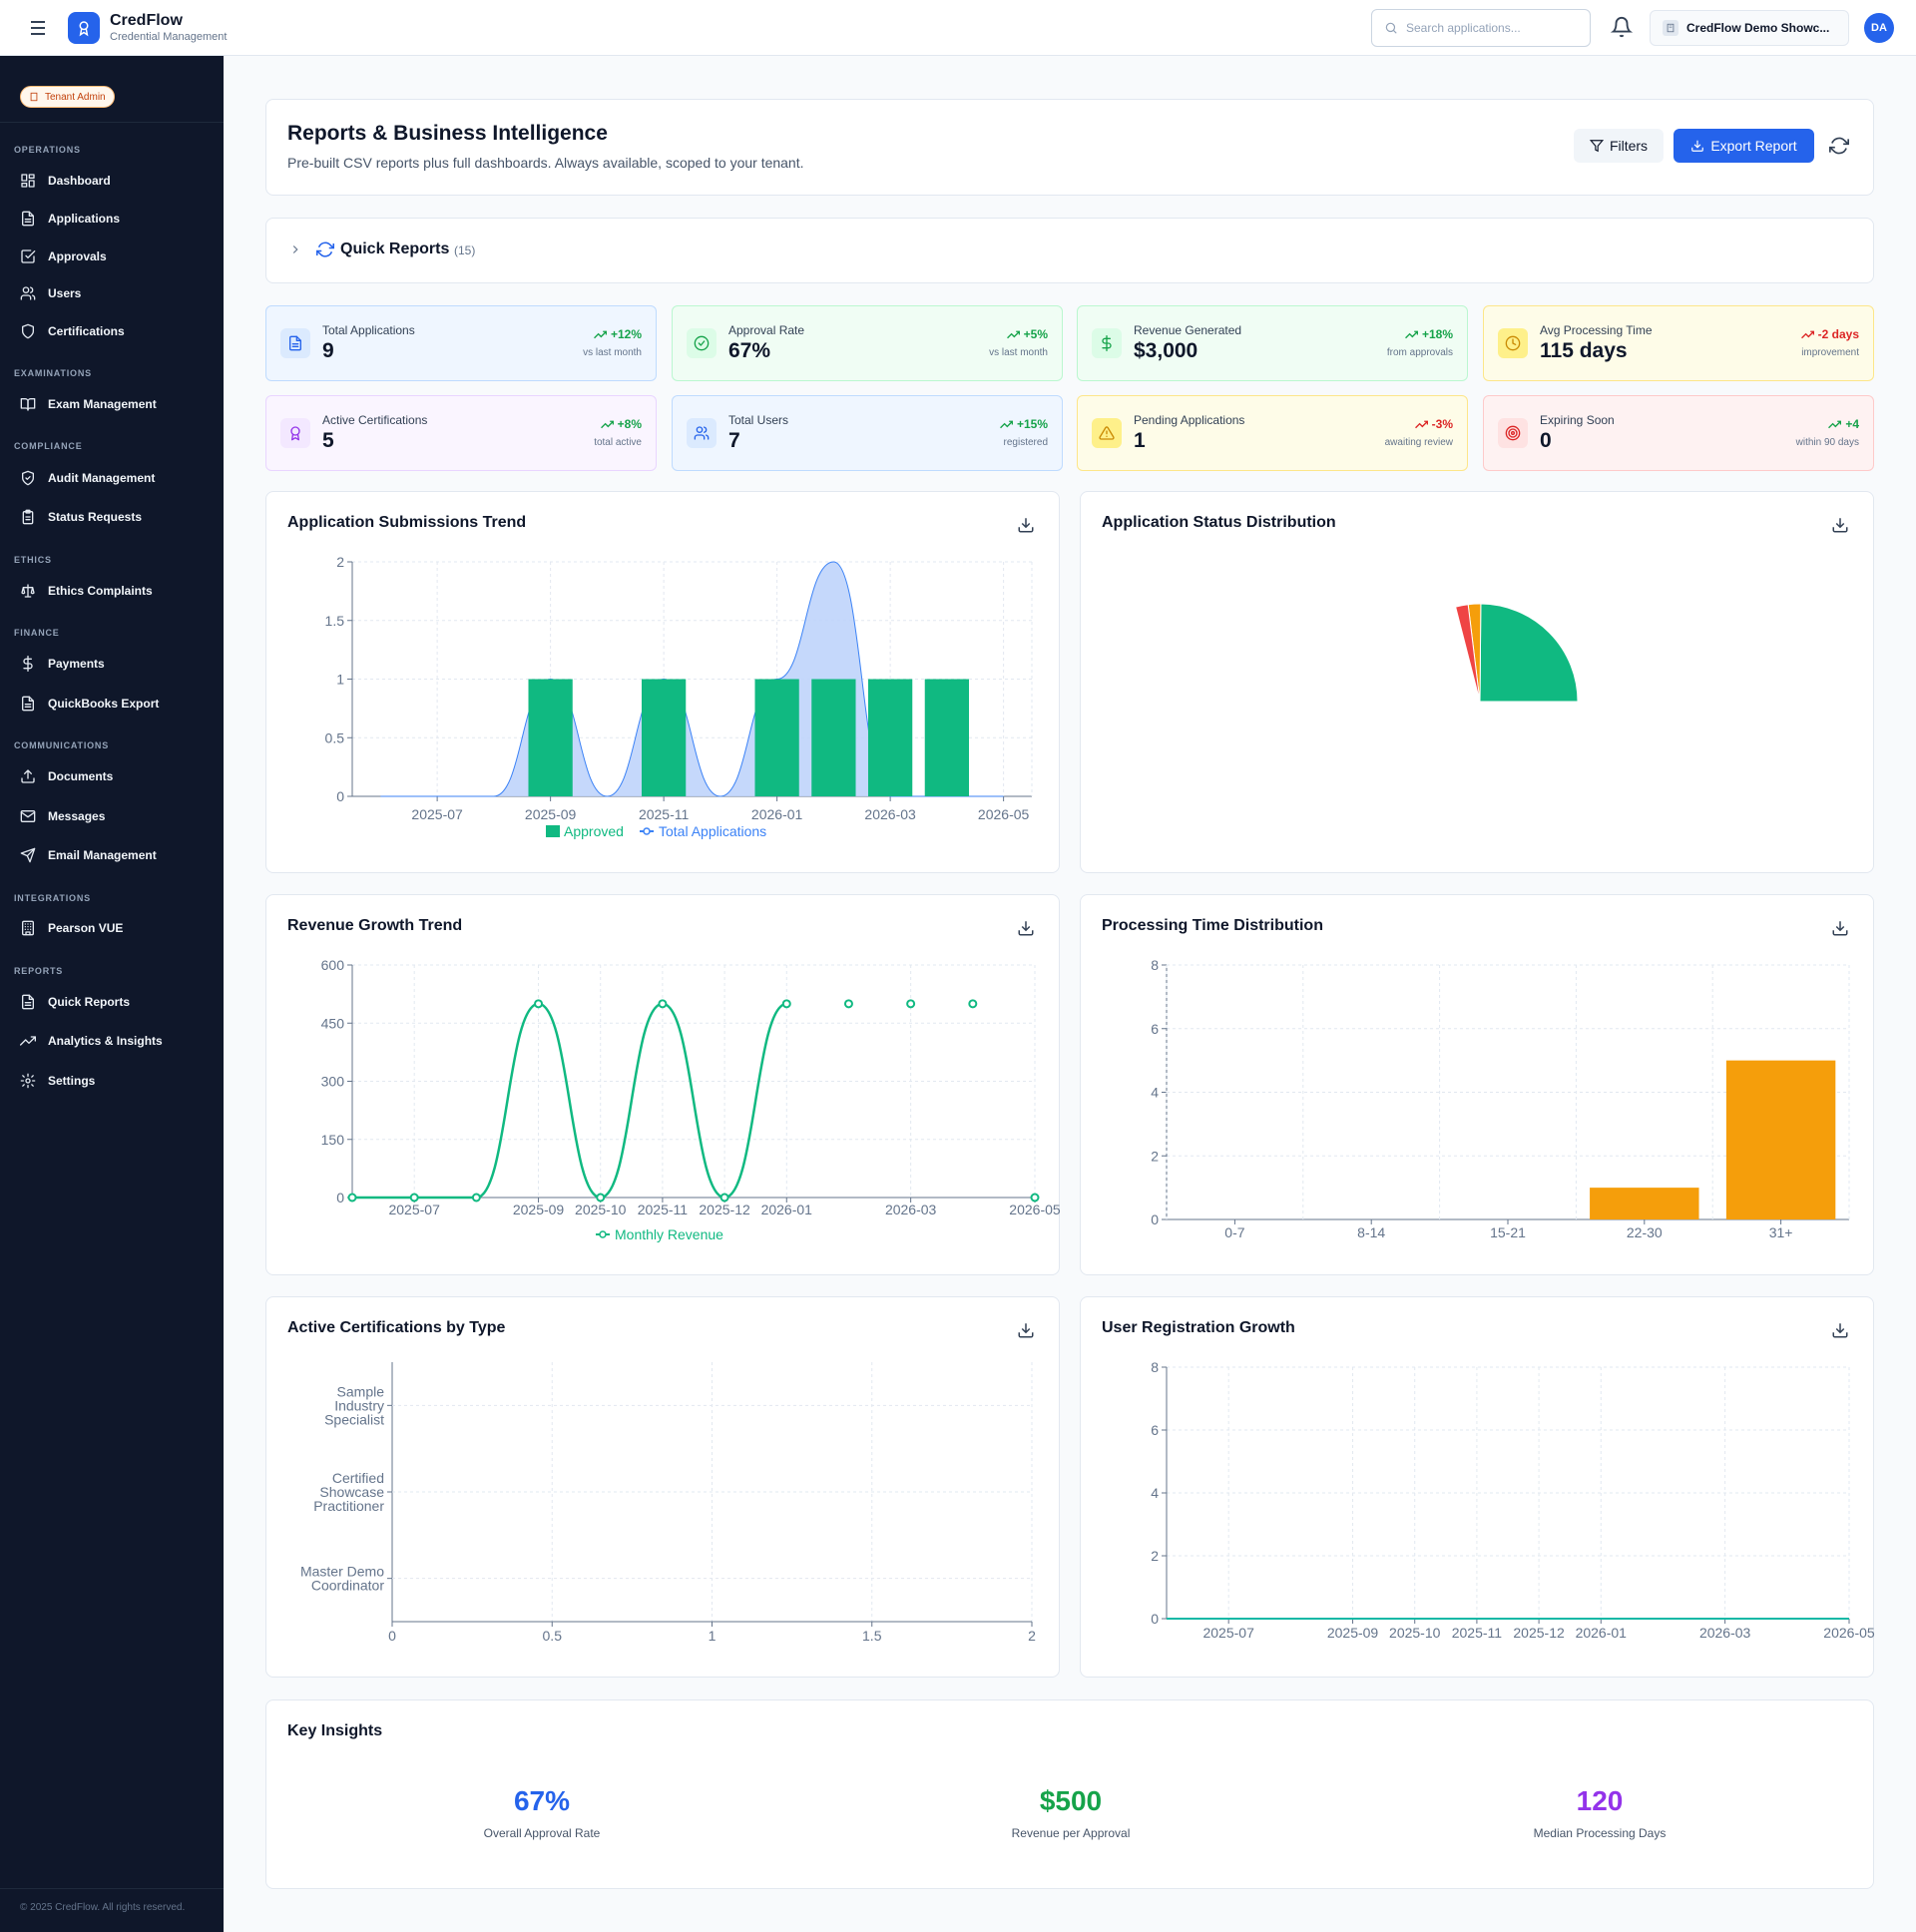  Describe the element at coordinates (112, 1888) in the screenshot. I see `sidebar-footer-divider` at that location.